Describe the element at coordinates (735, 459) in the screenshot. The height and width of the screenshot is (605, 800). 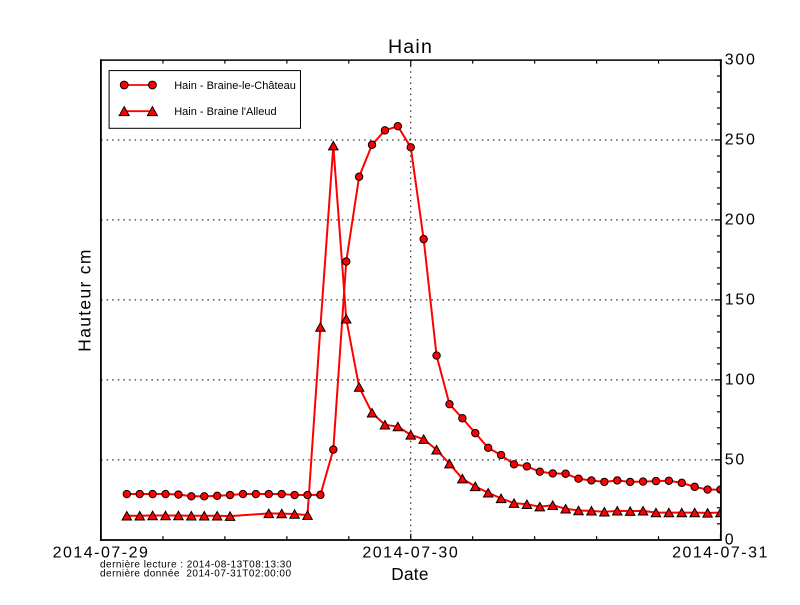
I see `svg-text: 50` at that location.